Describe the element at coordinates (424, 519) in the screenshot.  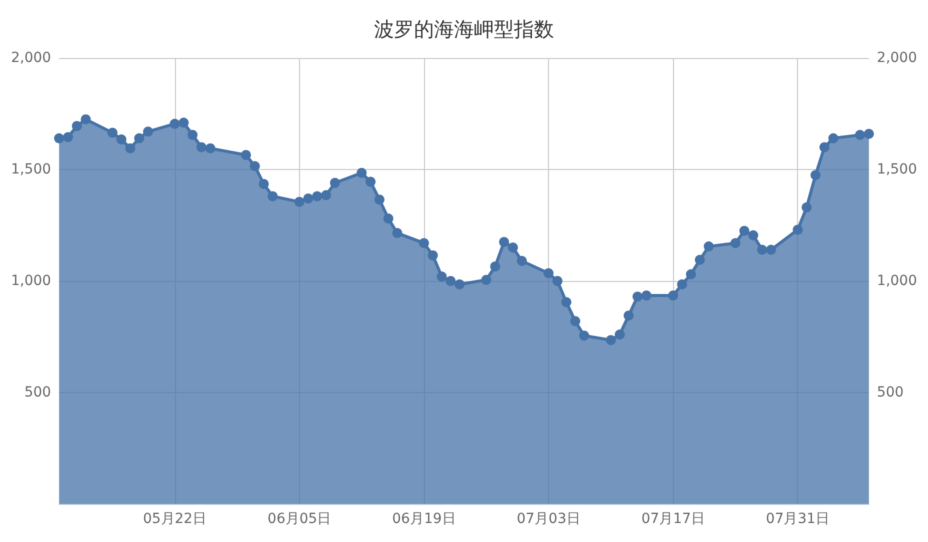
I see `x-tick-label: 06月19日` at that location.